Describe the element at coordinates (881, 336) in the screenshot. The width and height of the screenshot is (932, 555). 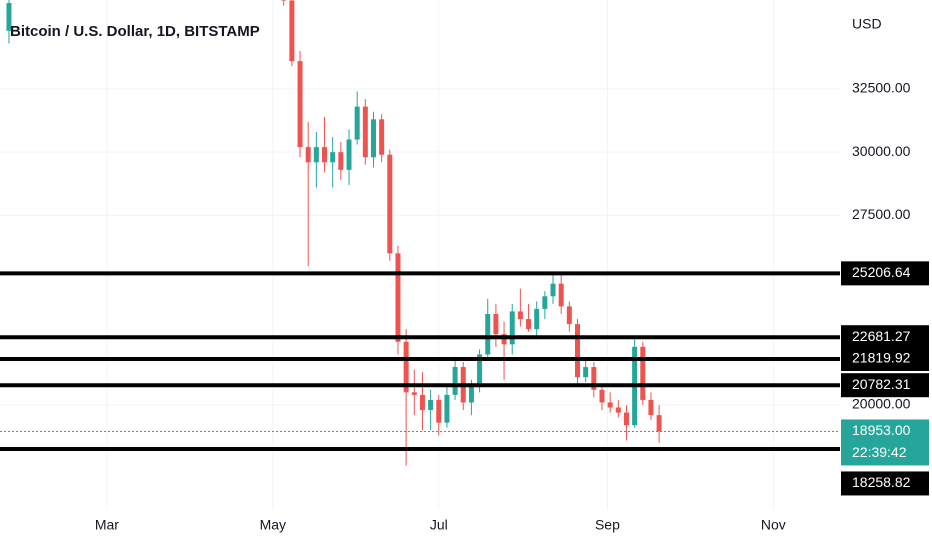
I see `level-label: 22681.27` at that location.